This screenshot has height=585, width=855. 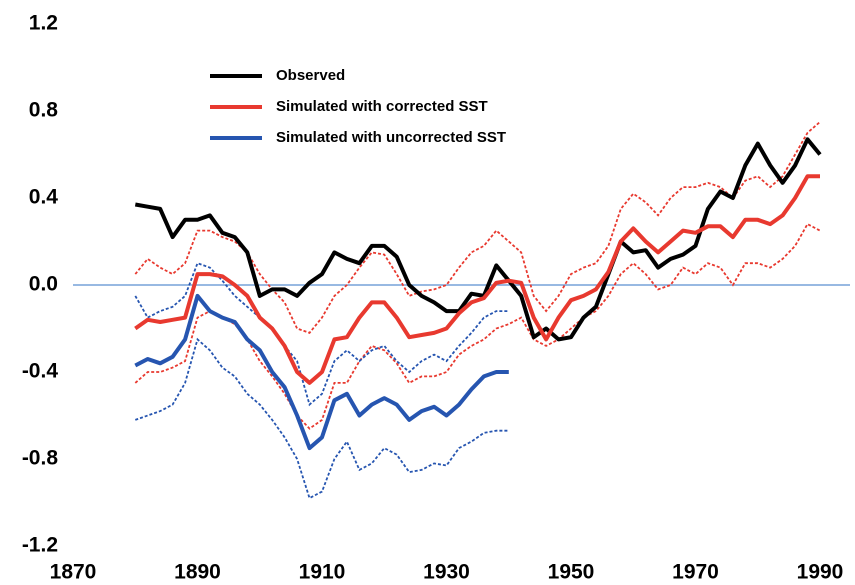 What do you see at coordinates (382, 106) in the screenshot?
I see `legend-label: Simulated with corrected SST` at bounding box center [382, 106].